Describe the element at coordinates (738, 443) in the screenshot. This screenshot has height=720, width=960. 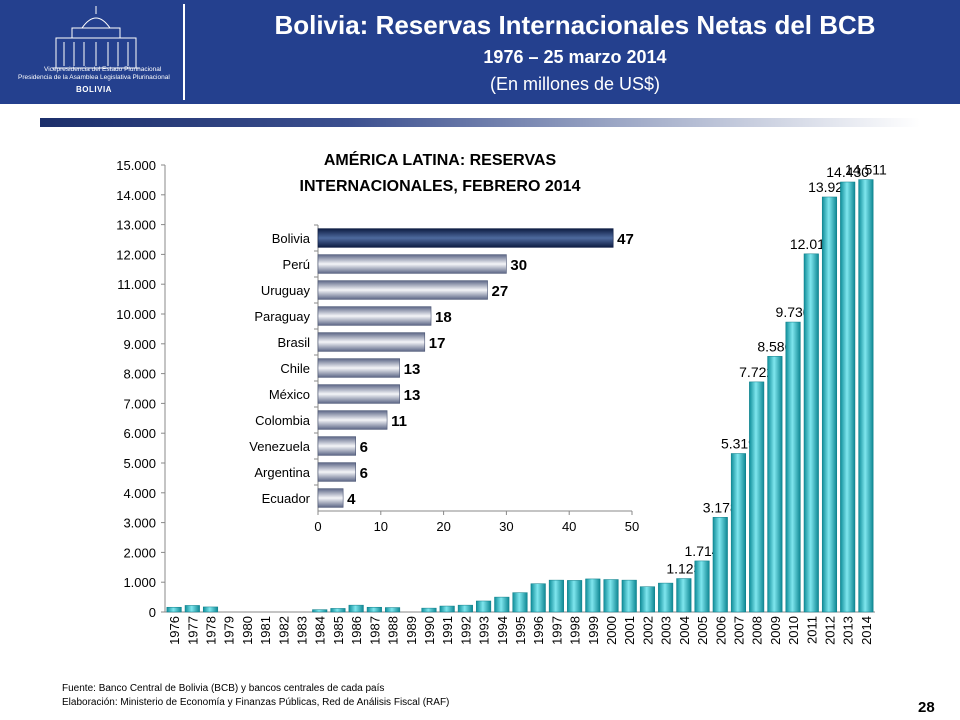
I see `data-label: 5.319` at that location.